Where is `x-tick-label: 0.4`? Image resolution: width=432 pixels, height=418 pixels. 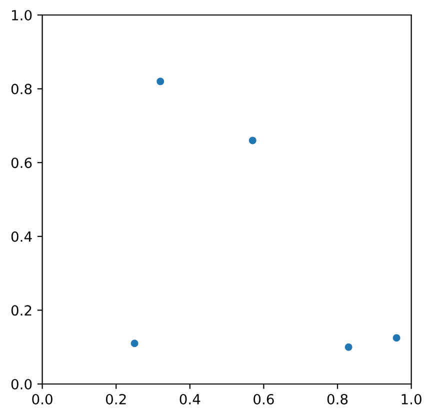
x-tick-label: 0.4 is located at coordinates (190, 399).